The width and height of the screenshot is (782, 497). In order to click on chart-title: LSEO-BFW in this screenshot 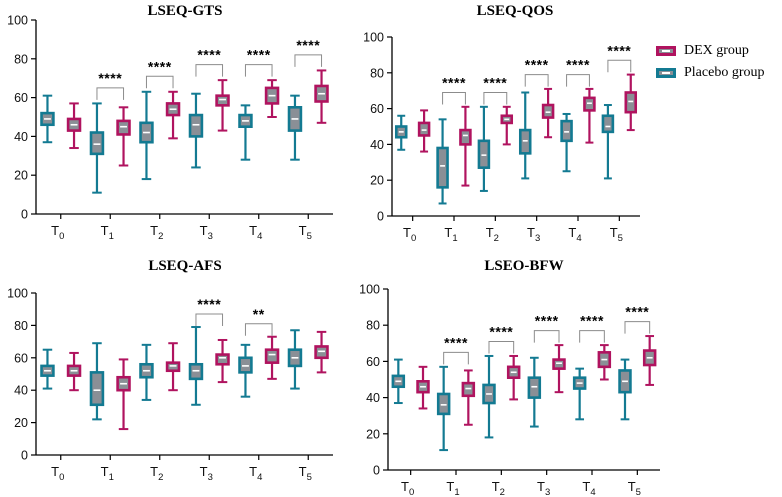, I will do `click(523, 266)`.